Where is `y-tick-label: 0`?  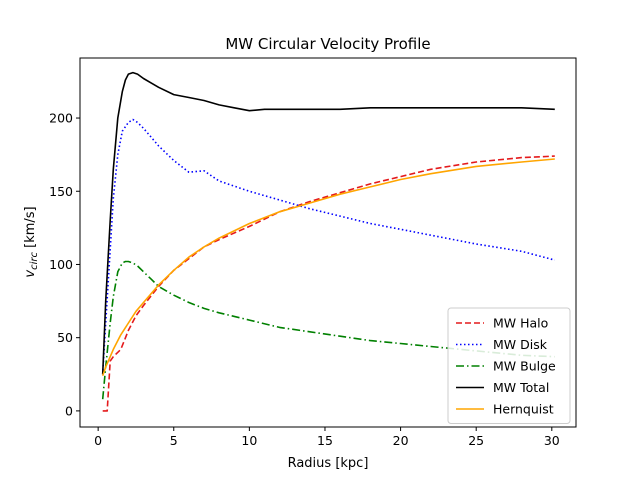
y-tick-label: 0 is located at coordinates (69, 410).